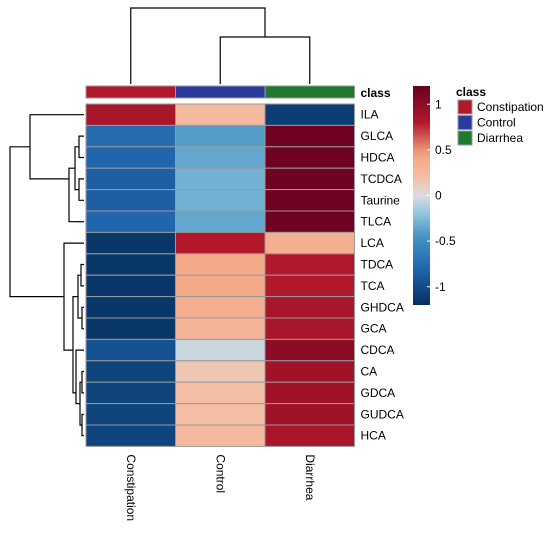  I want to click on column-label: Constipation, so click(131, 487).